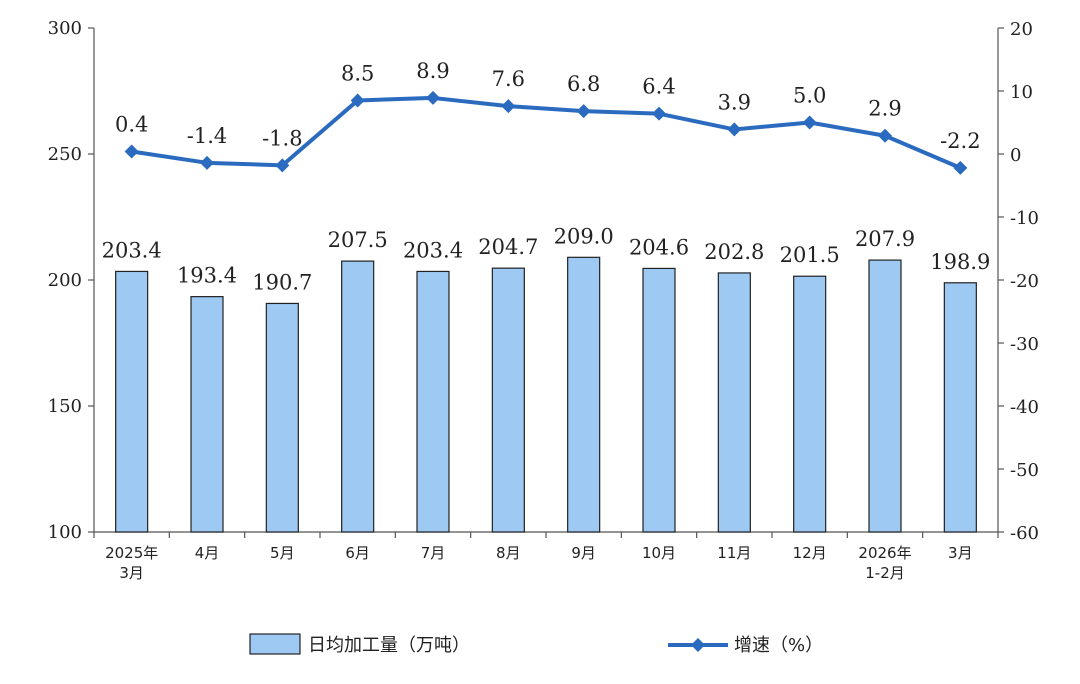 This screenshot has height=684, width=1080. Describe the element at coordinates (734, 553) in the screenshot. I see `x-tick-label: 11月` at that location.